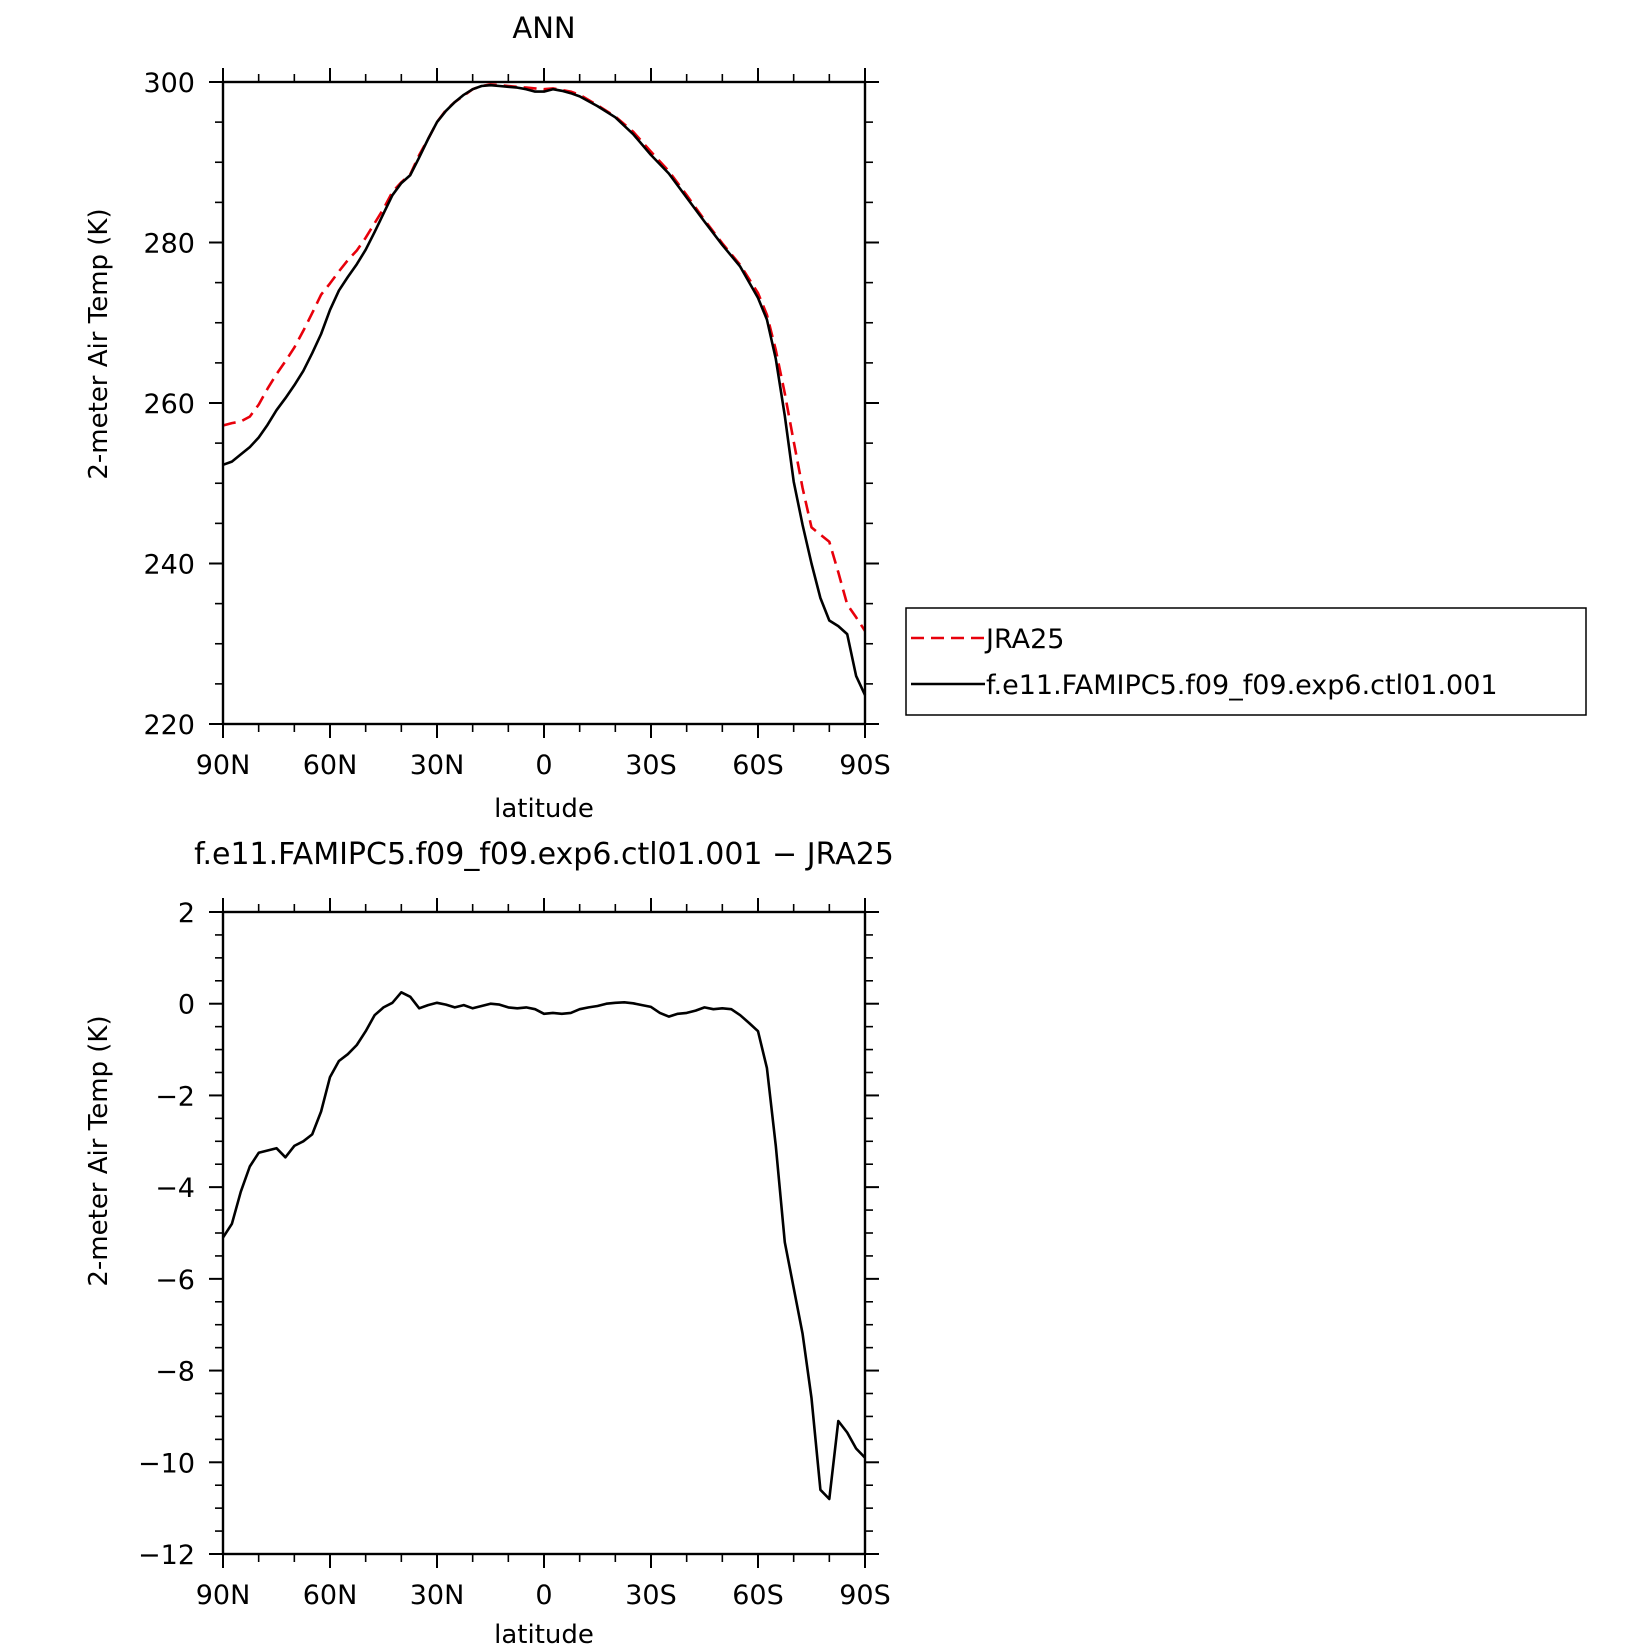 The width and height of the screenshot is (1652, 1652). I want to click on y-tick-label: 280, so click(169, 244).